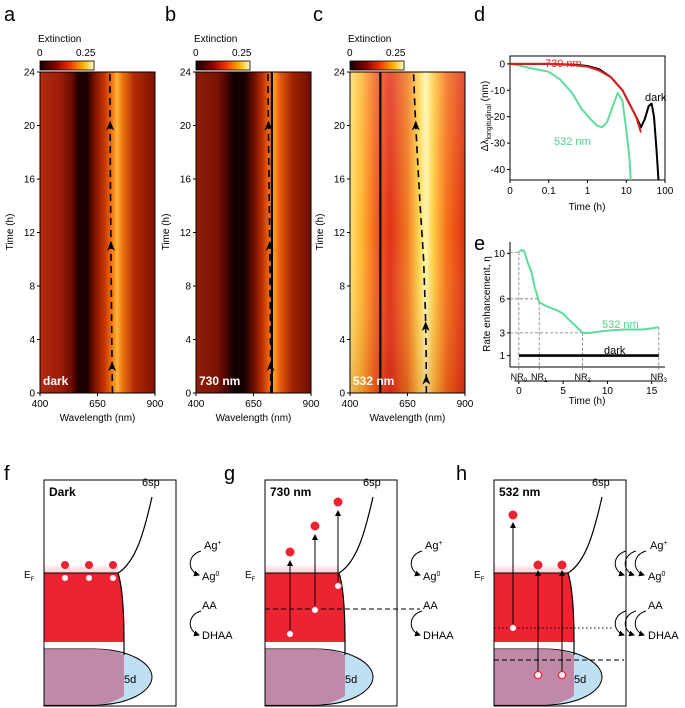 Image resolution: width=685 pixels, height=708 pixels. Describe the element at coordinates (373, 381) in the screenshot. I see `condition-label: 532 nm` at that location.